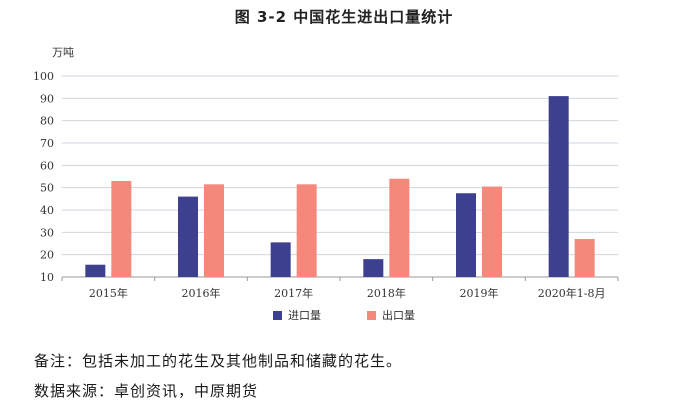 The width and height of the screenshot is (688, 418). I want to click on legend: 进口量 出口量, so click(344, 315).